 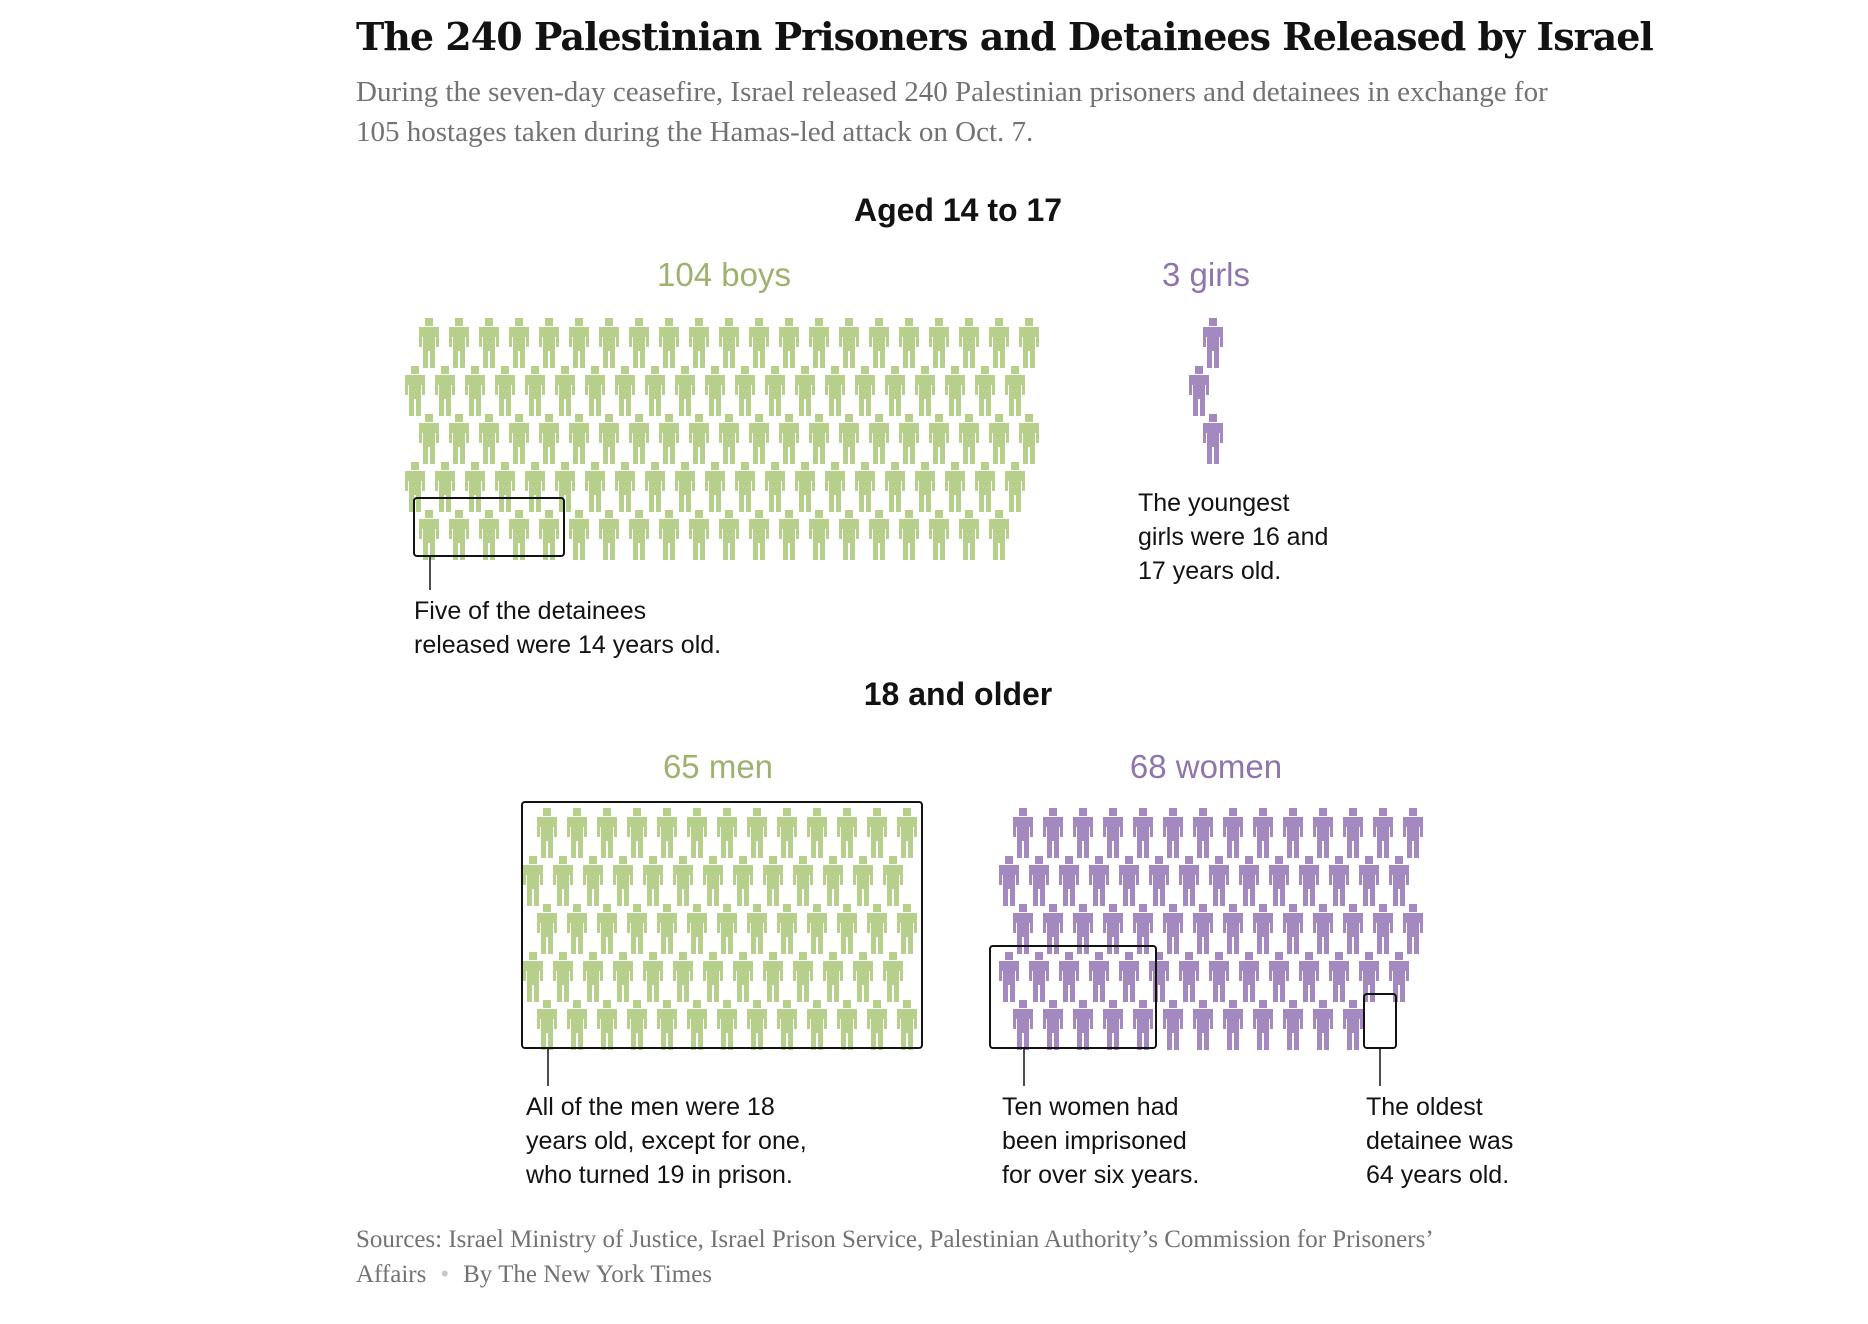 What do you see at coordinates (1438, 1175) in the screenshot?
I see `annotation-women-right-line: 64 years old.` at bounding box center [1438, 1175].